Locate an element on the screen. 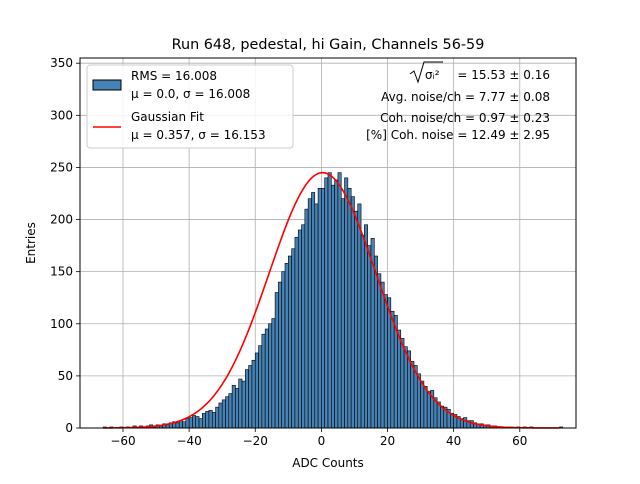 This screenshot has height=484, width=640. legend-histogram-swatch is located at coordinates (107, 85).